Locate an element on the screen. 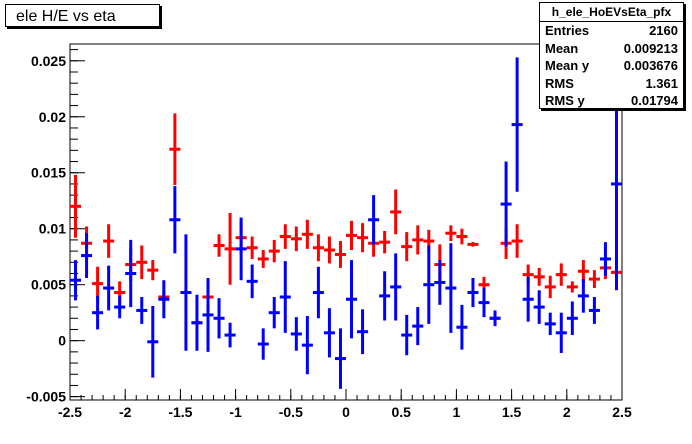  stats-label: RMS y is located at coordinates (565, 100).